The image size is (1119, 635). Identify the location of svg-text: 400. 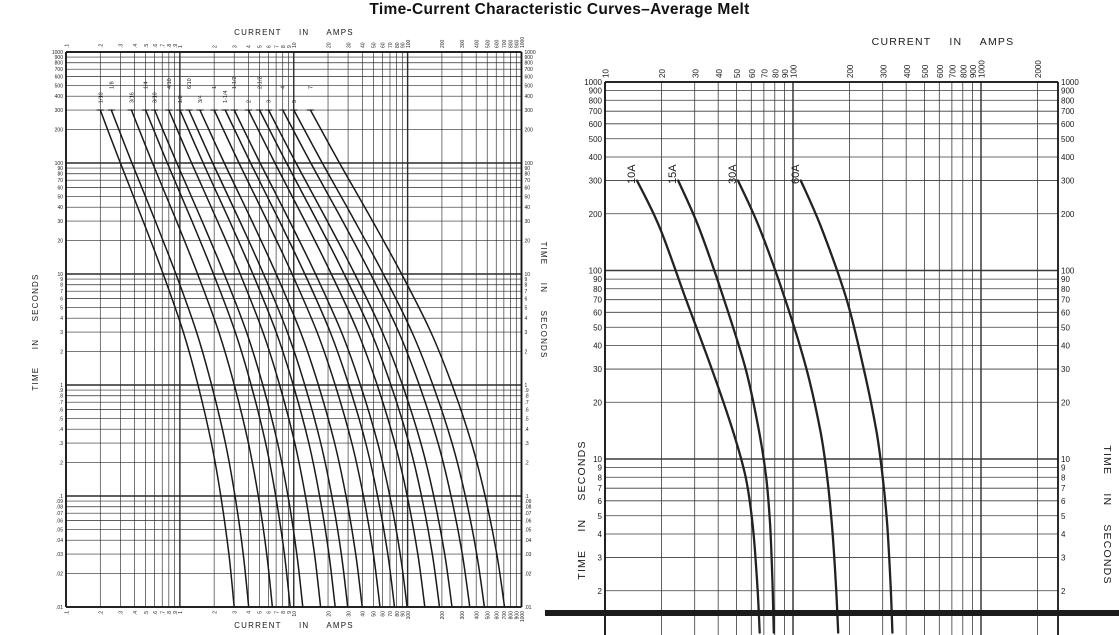
(1068, 157).